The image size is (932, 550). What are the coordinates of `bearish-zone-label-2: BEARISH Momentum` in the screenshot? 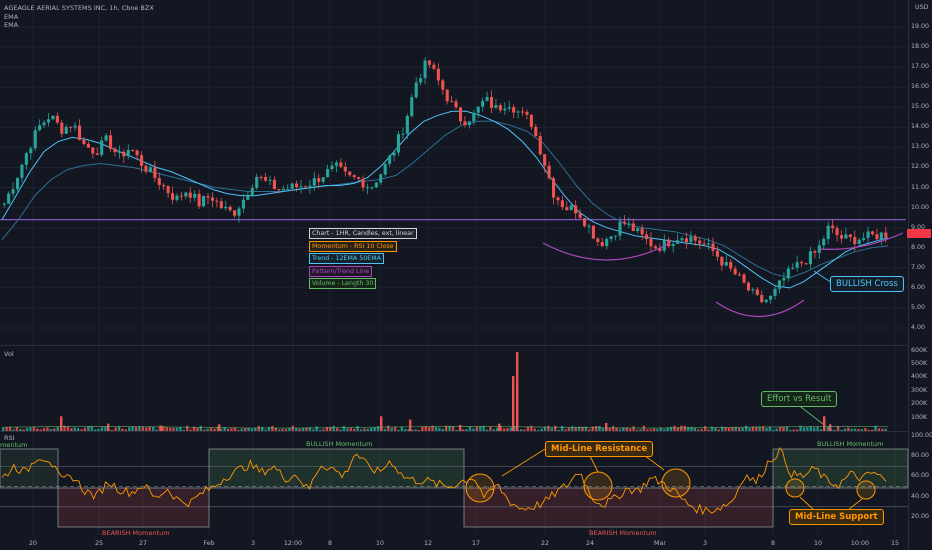 It's located at (623, 533).